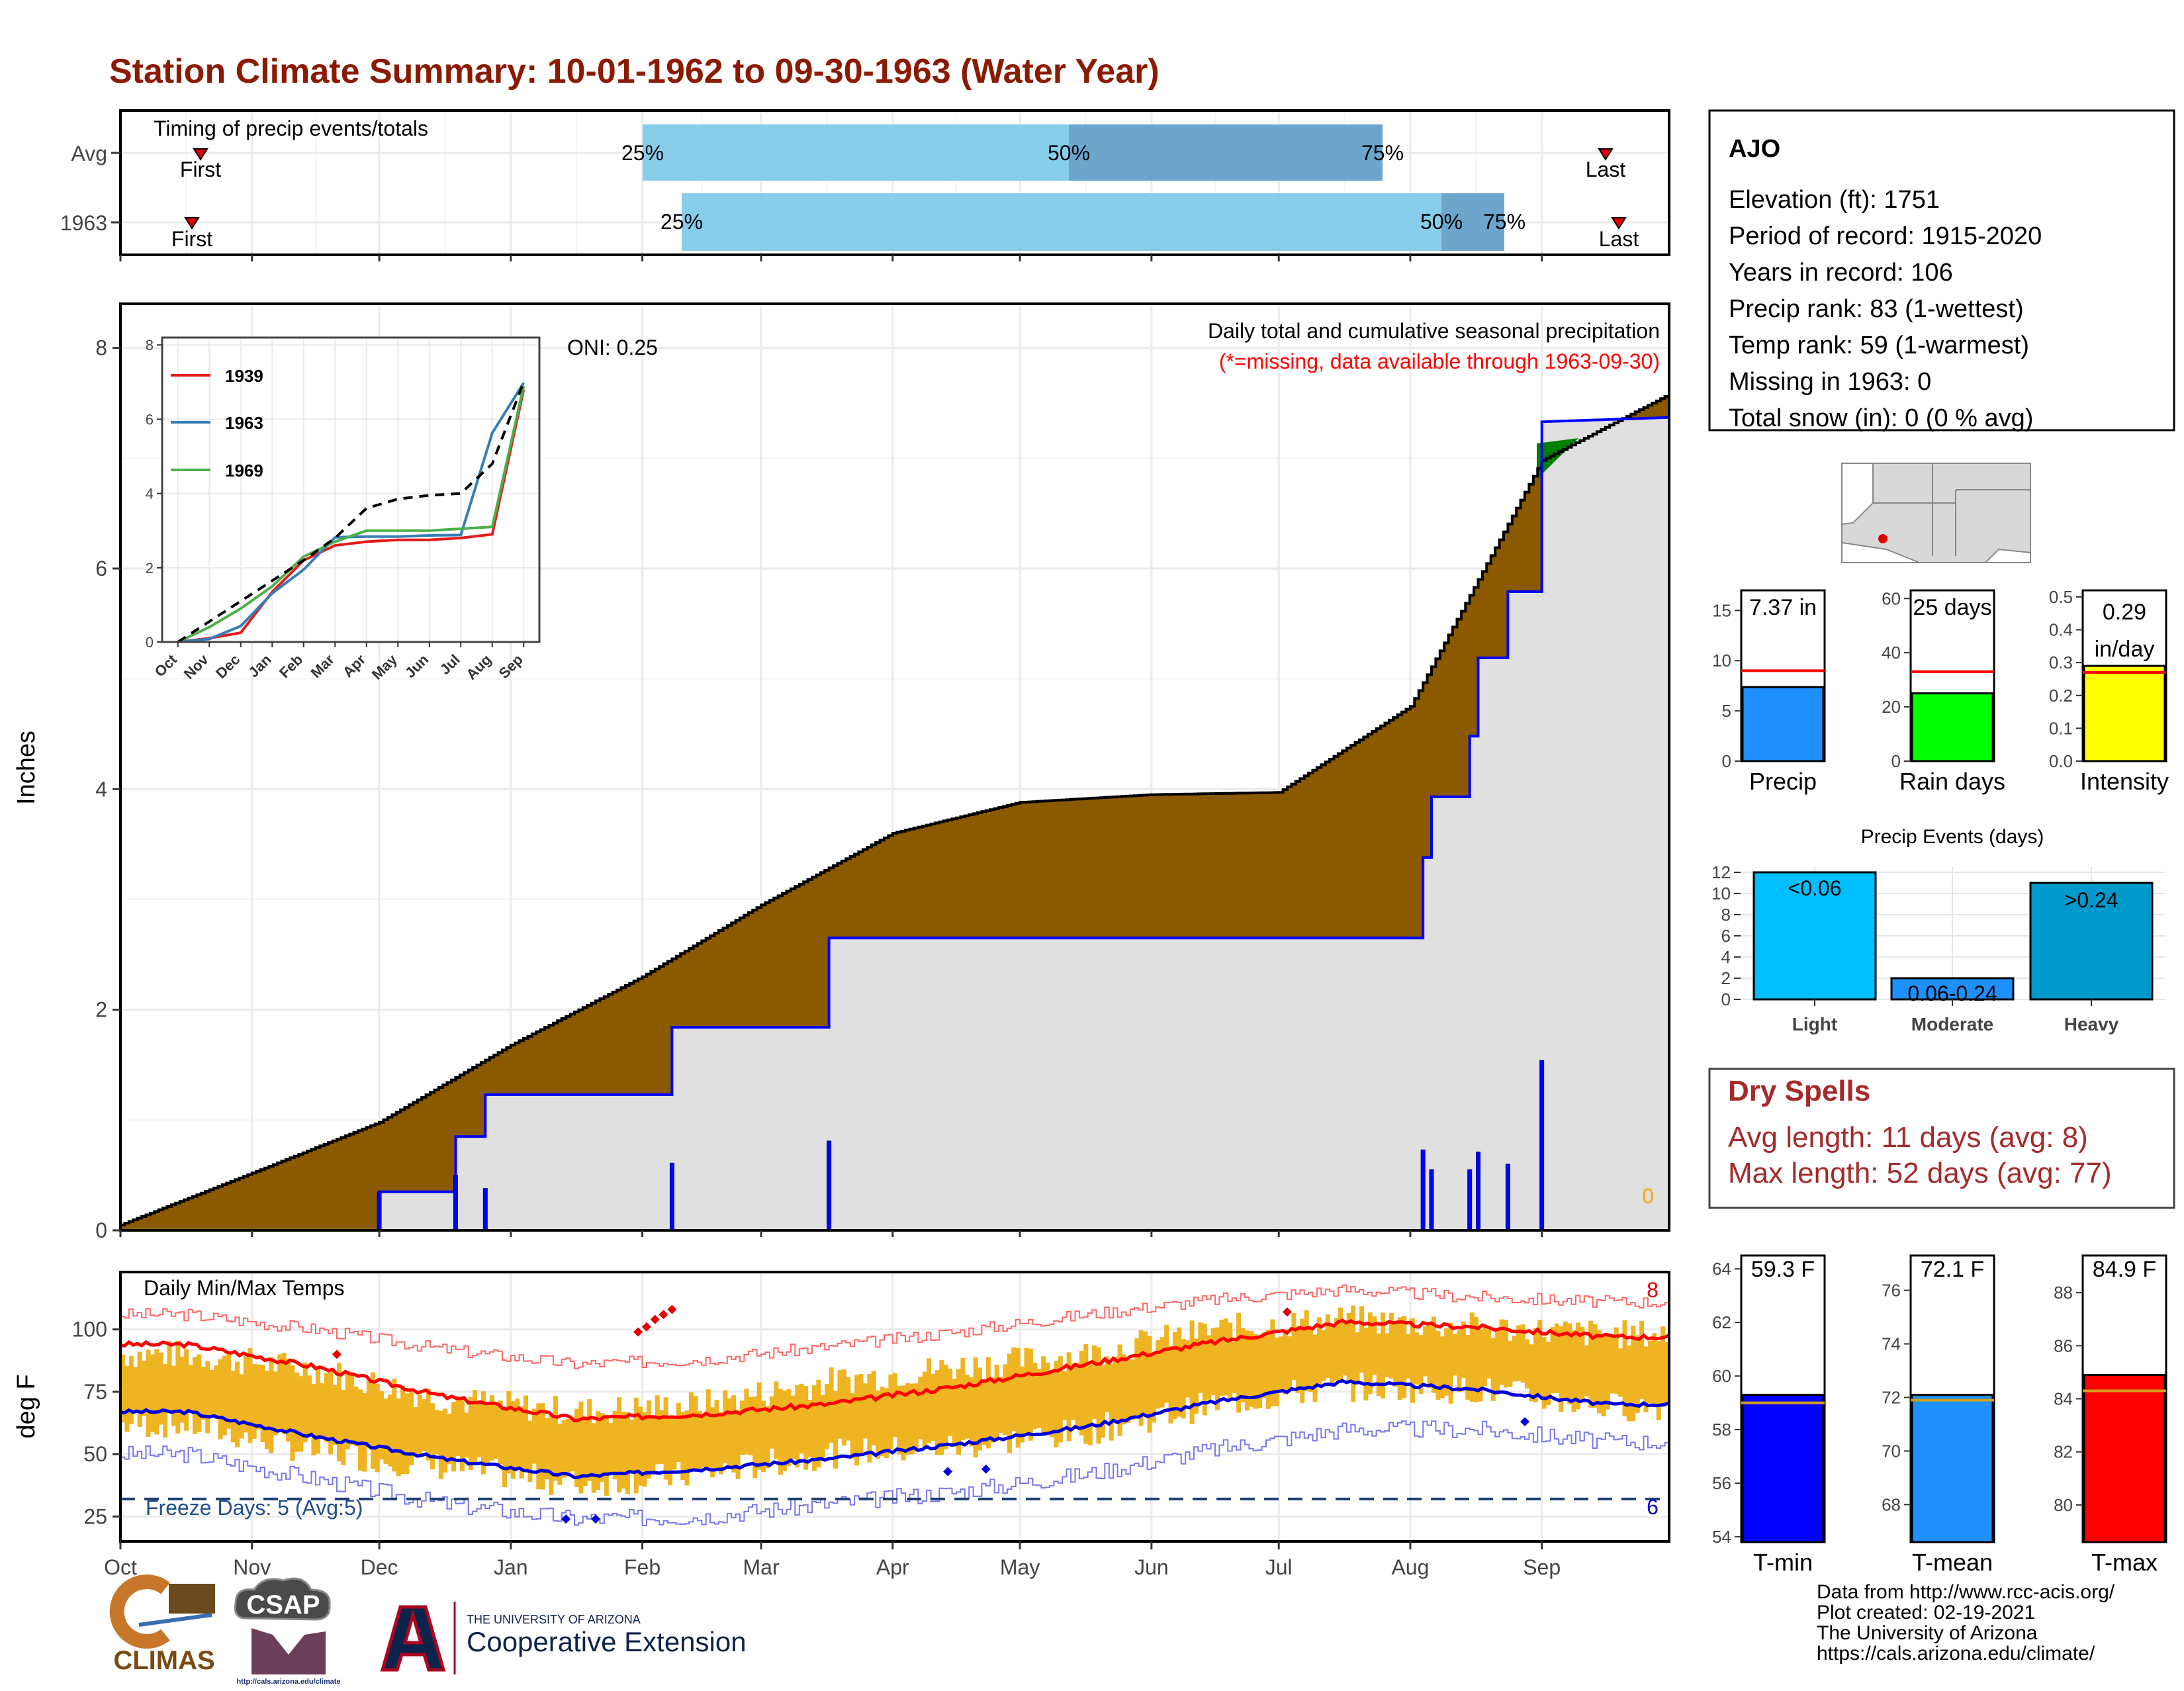  I want to click on dry-spells-avg: Avg length: 11 days (avg: 8), so click(1908, 1137).